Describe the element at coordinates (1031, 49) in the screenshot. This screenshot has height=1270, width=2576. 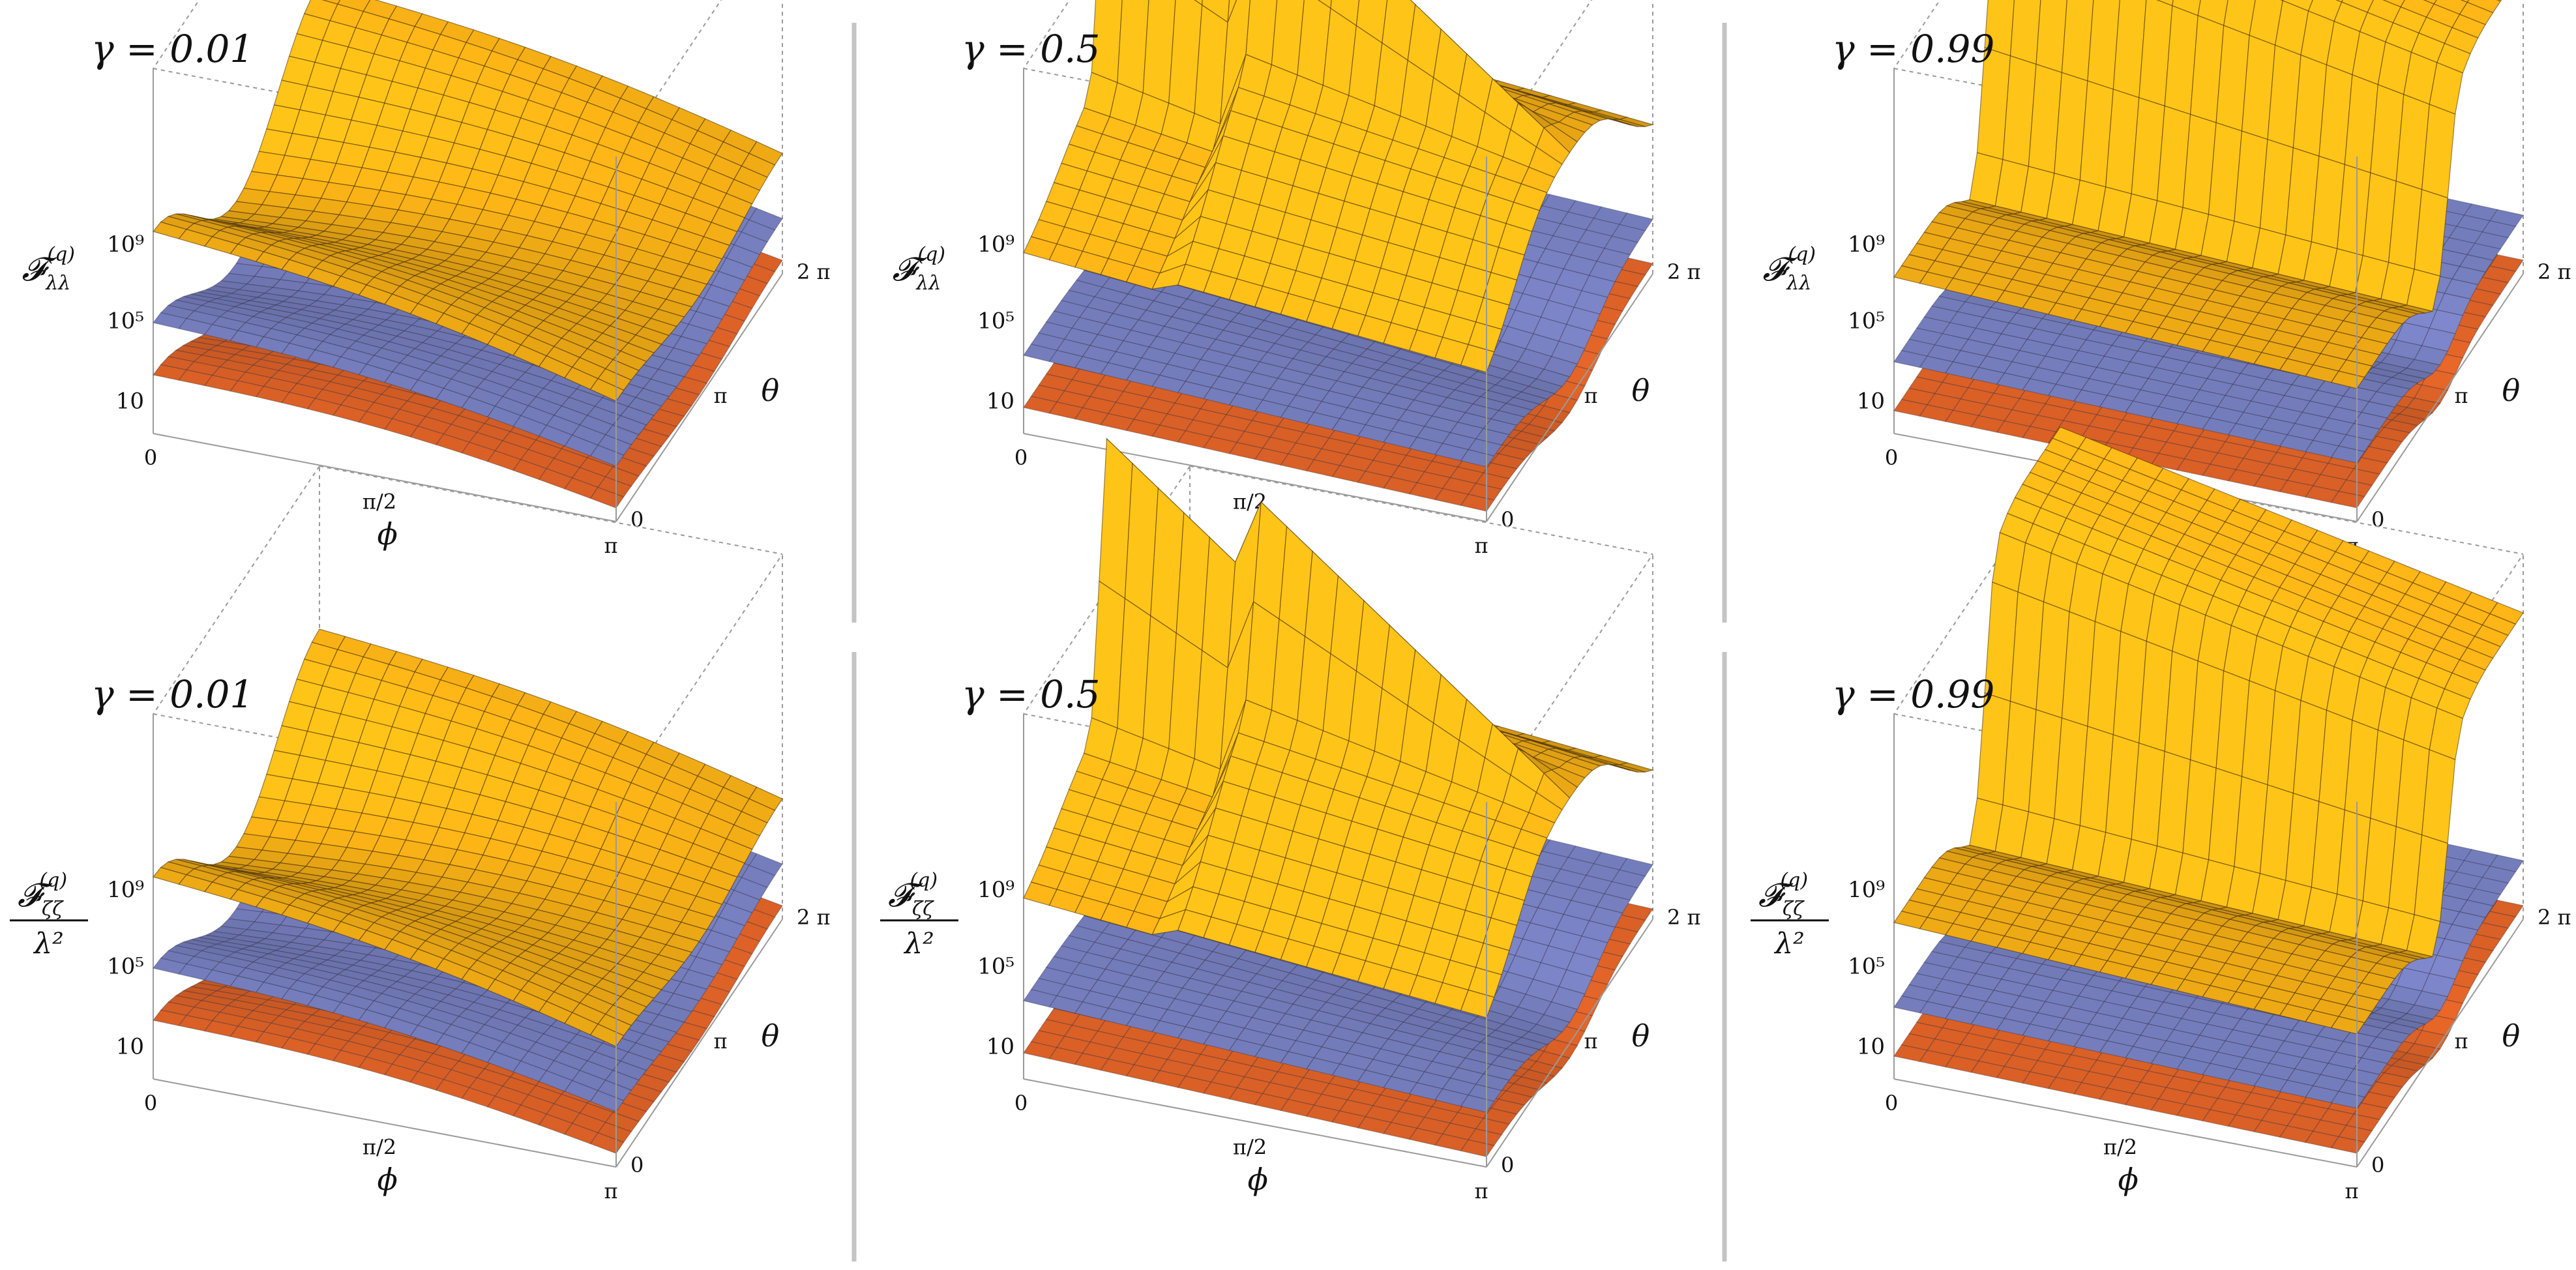
I see `panel-title: γ = 0.5` at that location.